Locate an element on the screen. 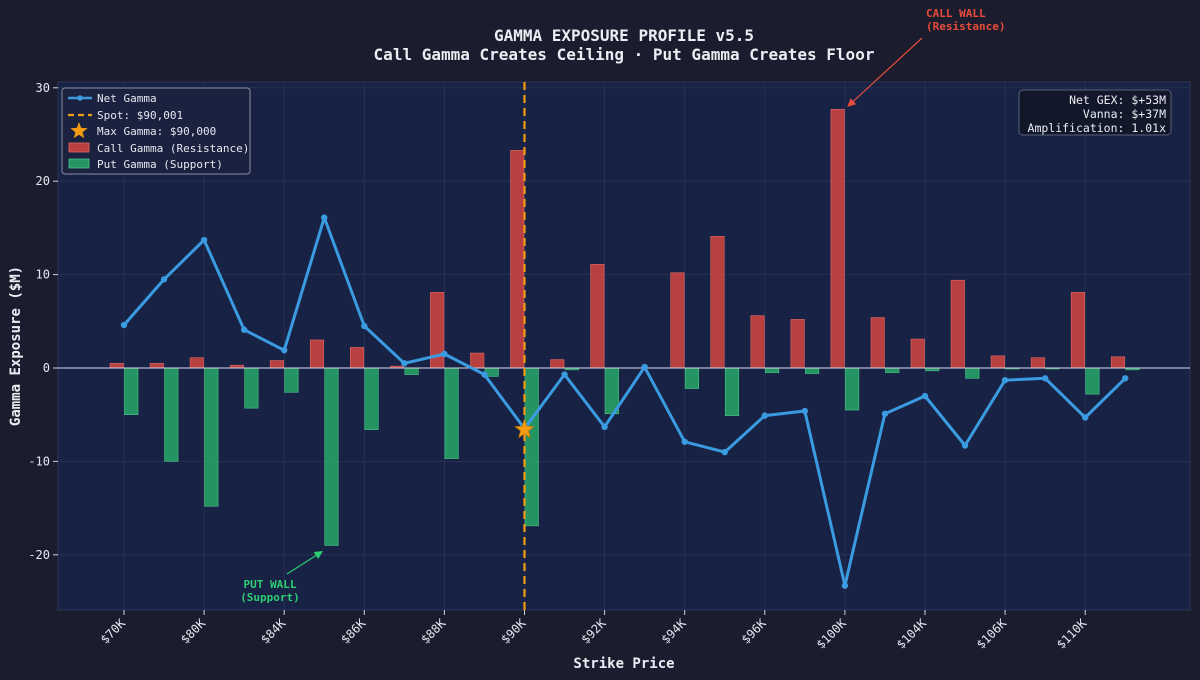 The width and height of the screenshot is (1200, 680). y-axis-label: Gamma Exposure ($M) is located at coordinates (16, 346).